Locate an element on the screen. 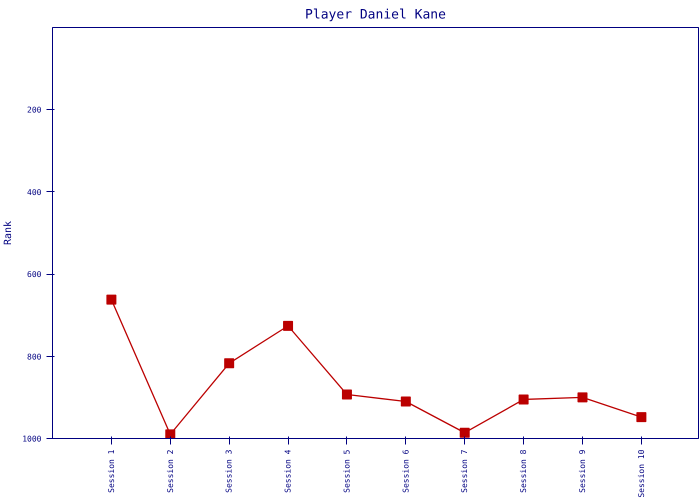 The height and width of the screenshot is (500, 700). x-tick-label: Session 4 is located at coordinates (288, 471).